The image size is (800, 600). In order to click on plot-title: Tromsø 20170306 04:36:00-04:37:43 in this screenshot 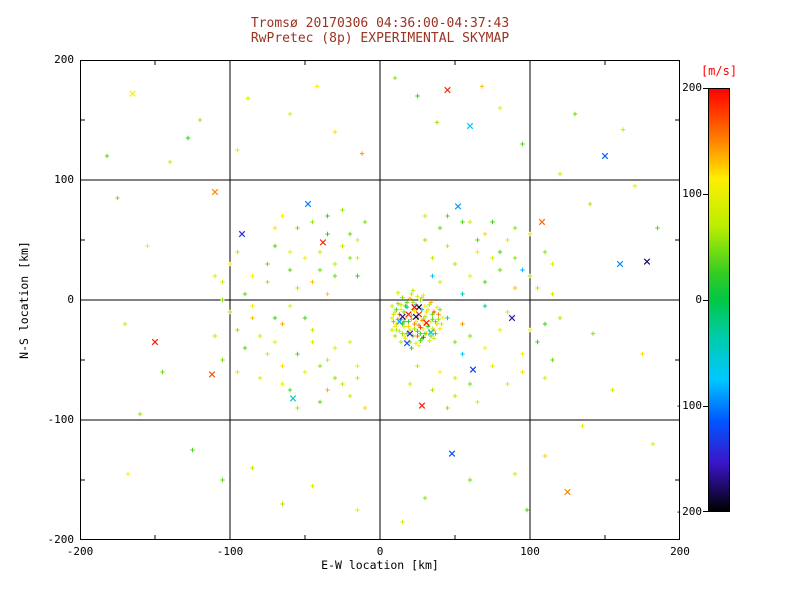, I will do `click(380, 23)`.